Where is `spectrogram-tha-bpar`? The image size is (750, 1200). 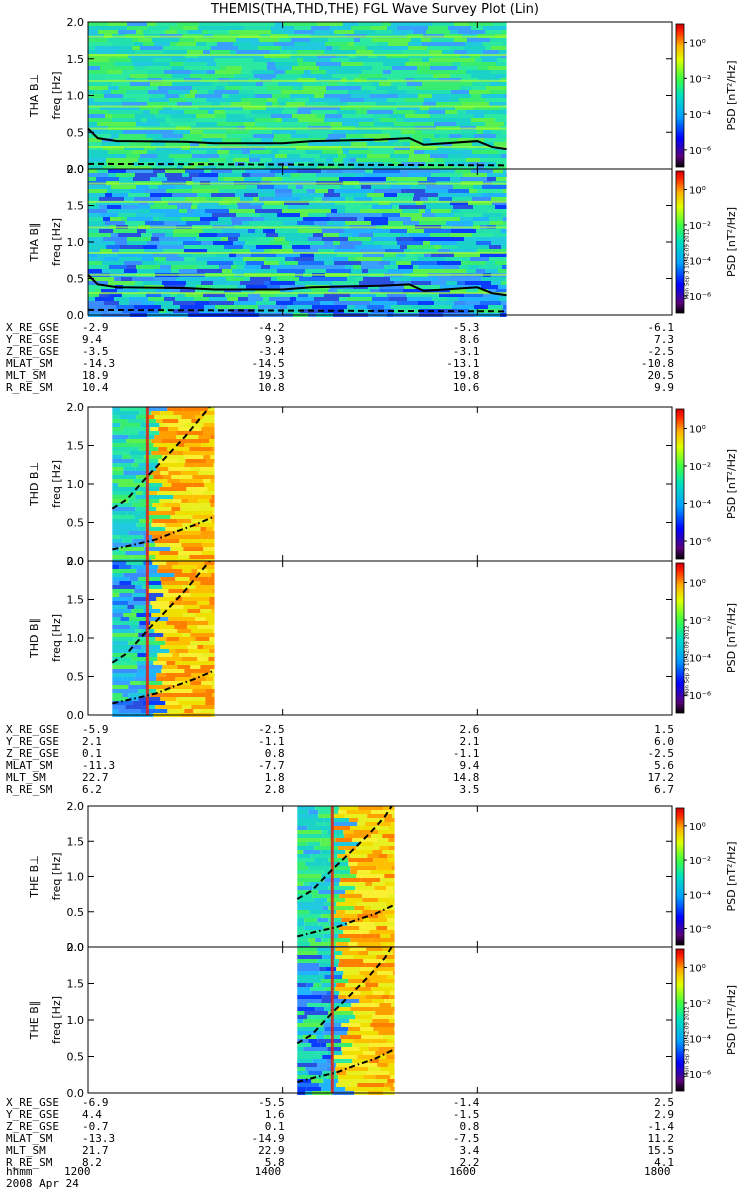
spectrogram-tha-bpar is located at coordinates (297, 243).